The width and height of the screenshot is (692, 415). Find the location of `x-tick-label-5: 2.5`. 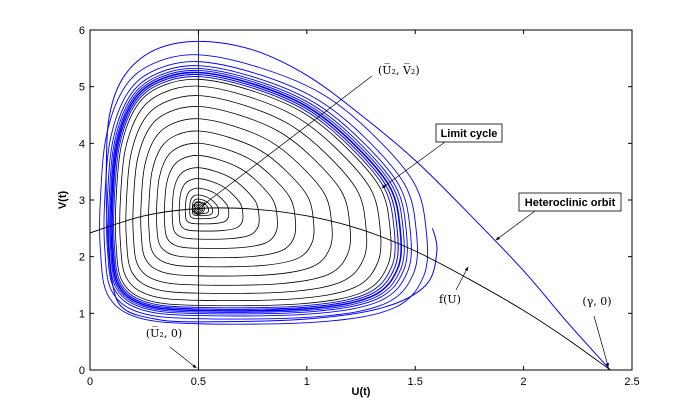

x-tick-label-5: 2.5 is located at coordinates (631, 382).